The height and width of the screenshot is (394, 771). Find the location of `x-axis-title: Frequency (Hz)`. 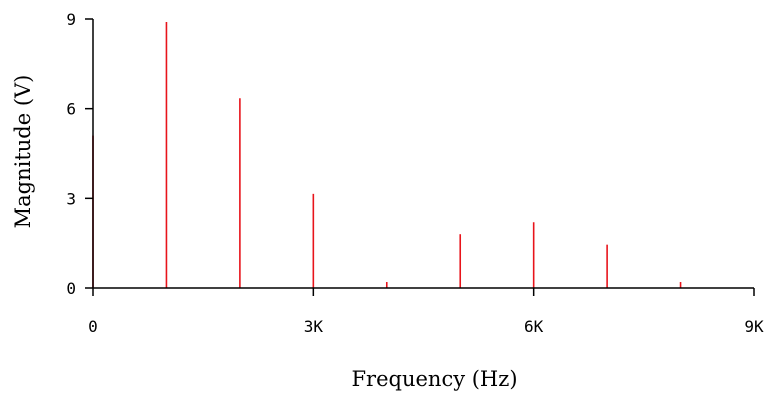

x-axis-title: Frequency (Hz) is located at coordinates (434, 379).